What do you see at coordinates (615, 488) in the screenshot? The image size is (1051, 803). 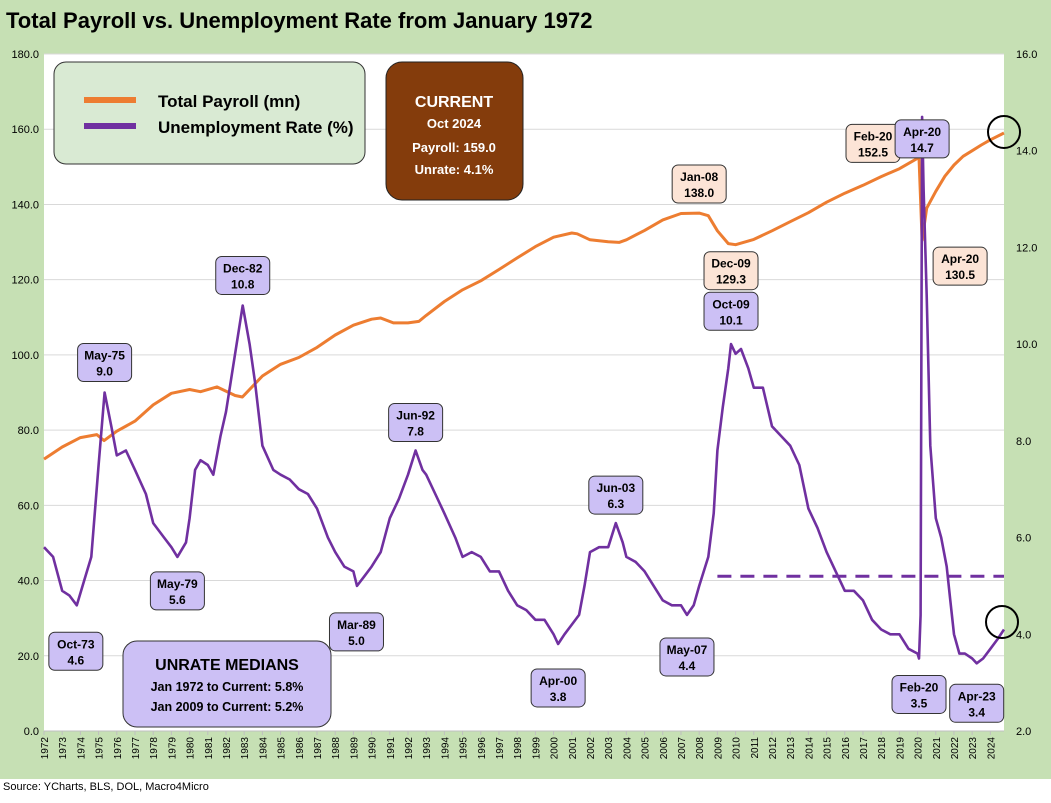 I see `annotation-date: Jun-03` at bounding box center [615, 488].